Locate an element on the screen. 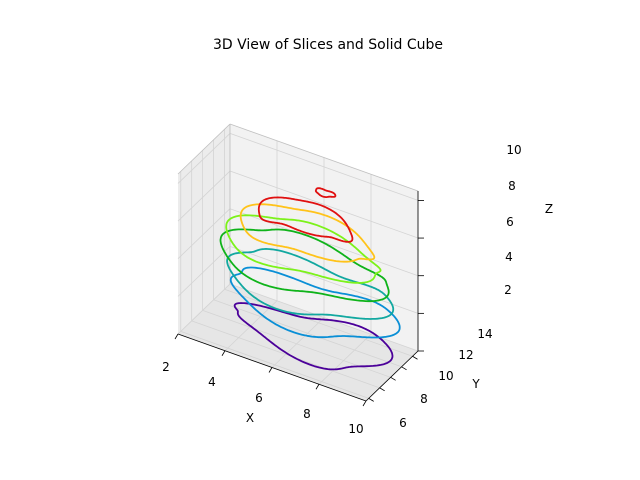  y-axis-label: Y is located at coordinates (475, 384).